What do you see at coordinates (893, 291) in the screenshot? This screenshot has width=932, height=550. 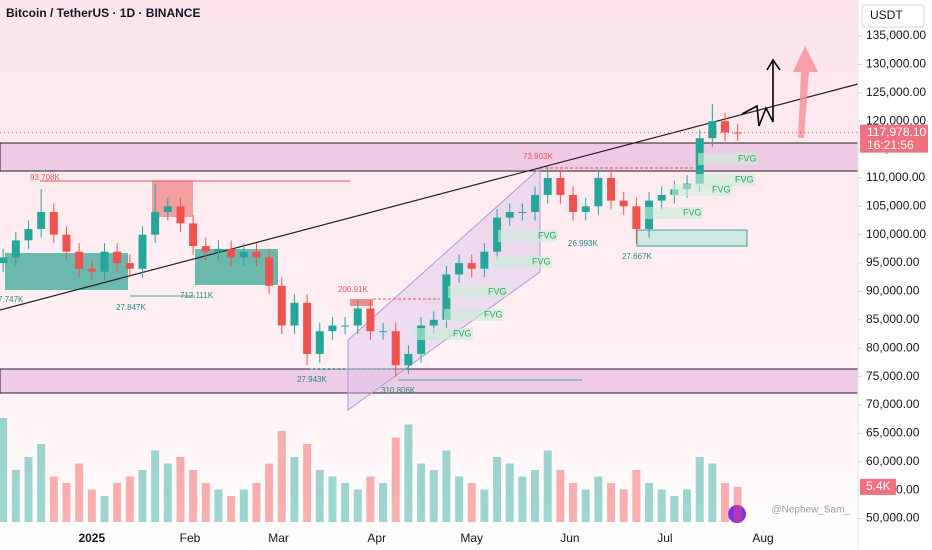 I see `y-tick-label: 90,000.00` at bounding box center [893, 291].